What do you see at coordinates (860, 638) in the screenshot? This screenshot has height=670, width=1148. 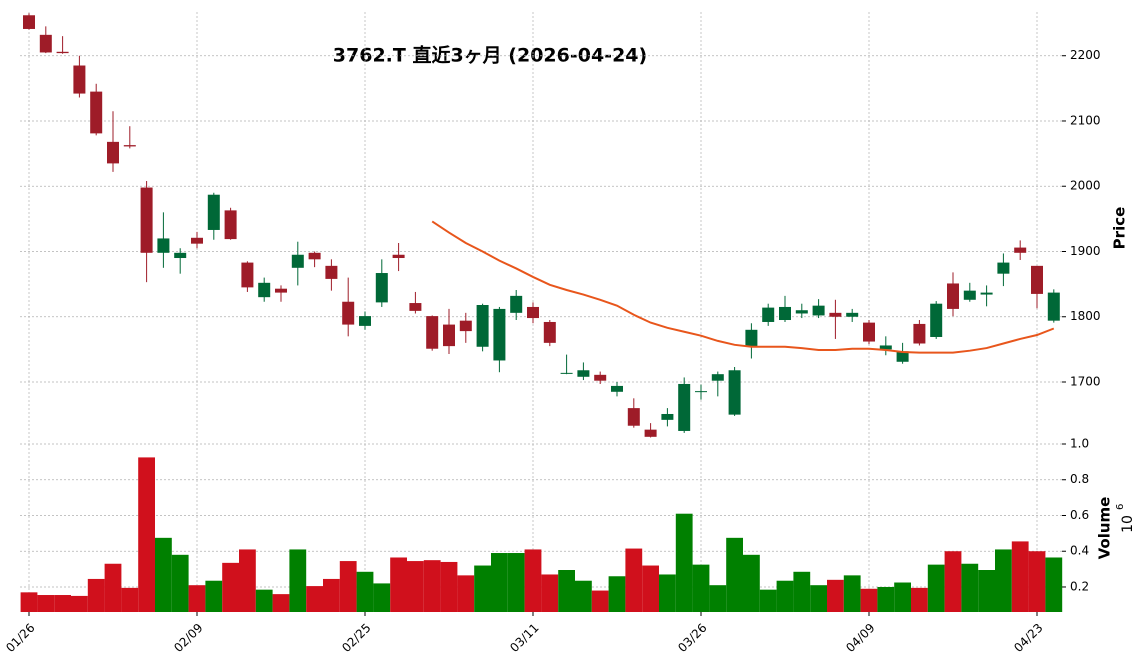 I see `x-tick-label: 04/09` at bounding box center [860, 638].